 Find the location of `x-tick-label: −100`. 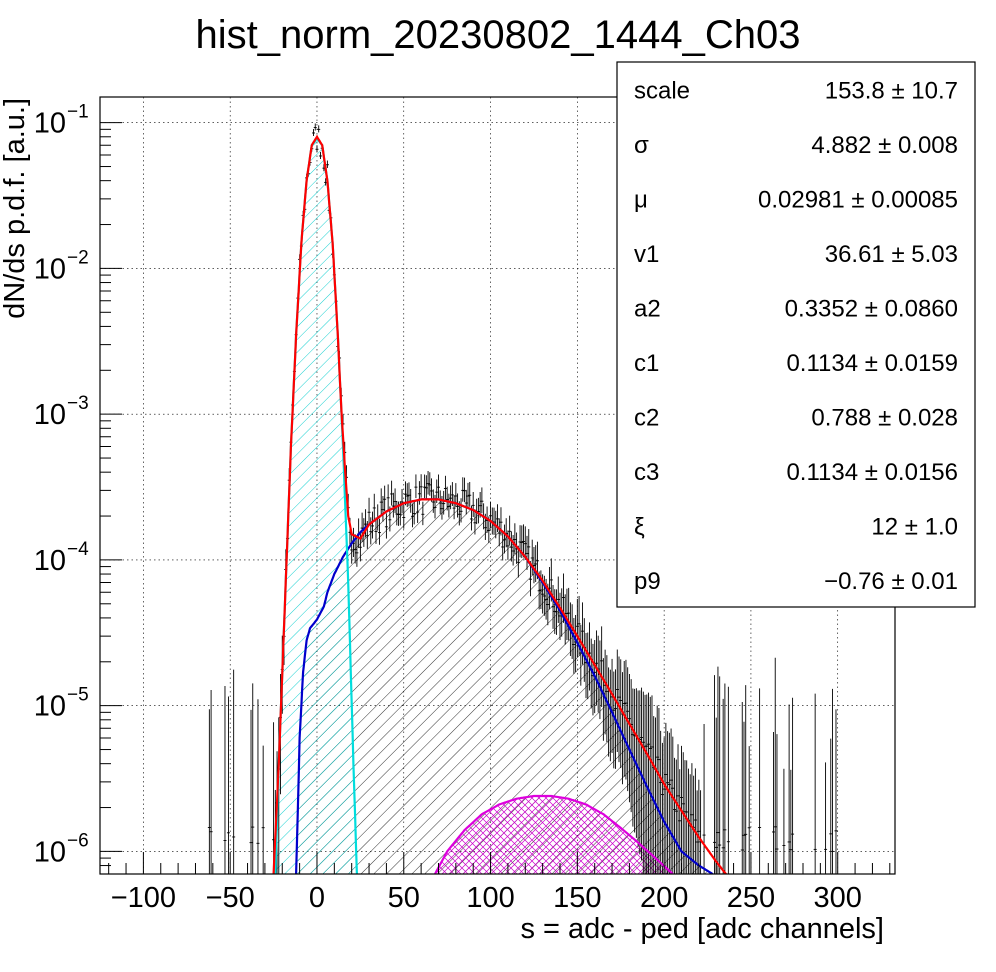

x-tick-label: −100 is located at coordinates (143, 898).